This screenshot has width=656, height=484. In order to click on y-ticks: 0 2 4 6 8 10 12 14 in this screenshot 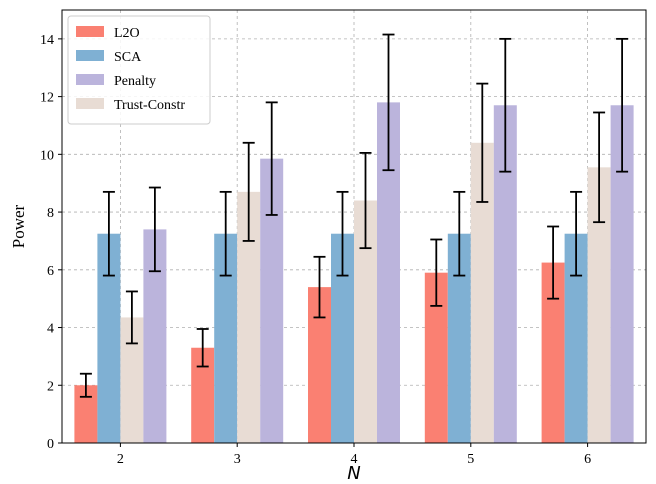, I will do `click(51, 242)`.